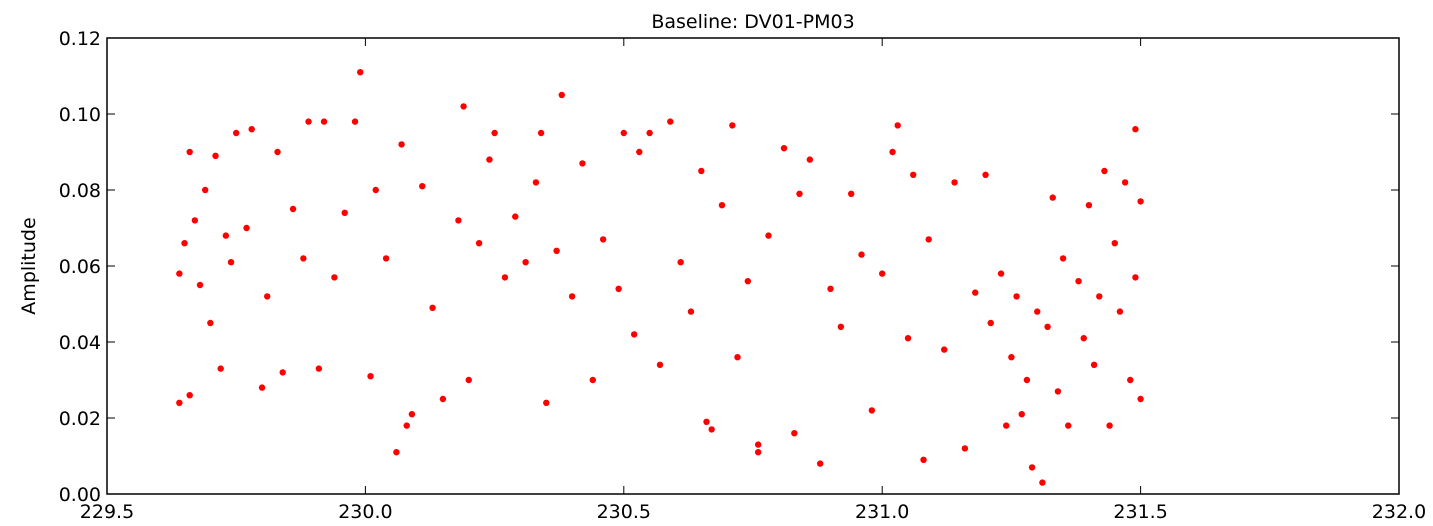  I want to click on x-tick-label: 229.5, so click(107, 512).